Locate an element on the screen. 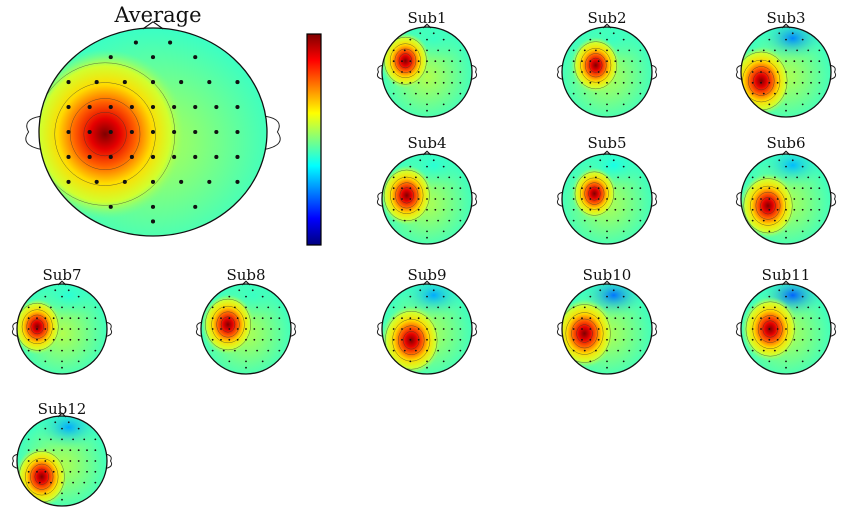  potential-field is located at coordinates (153, 132).